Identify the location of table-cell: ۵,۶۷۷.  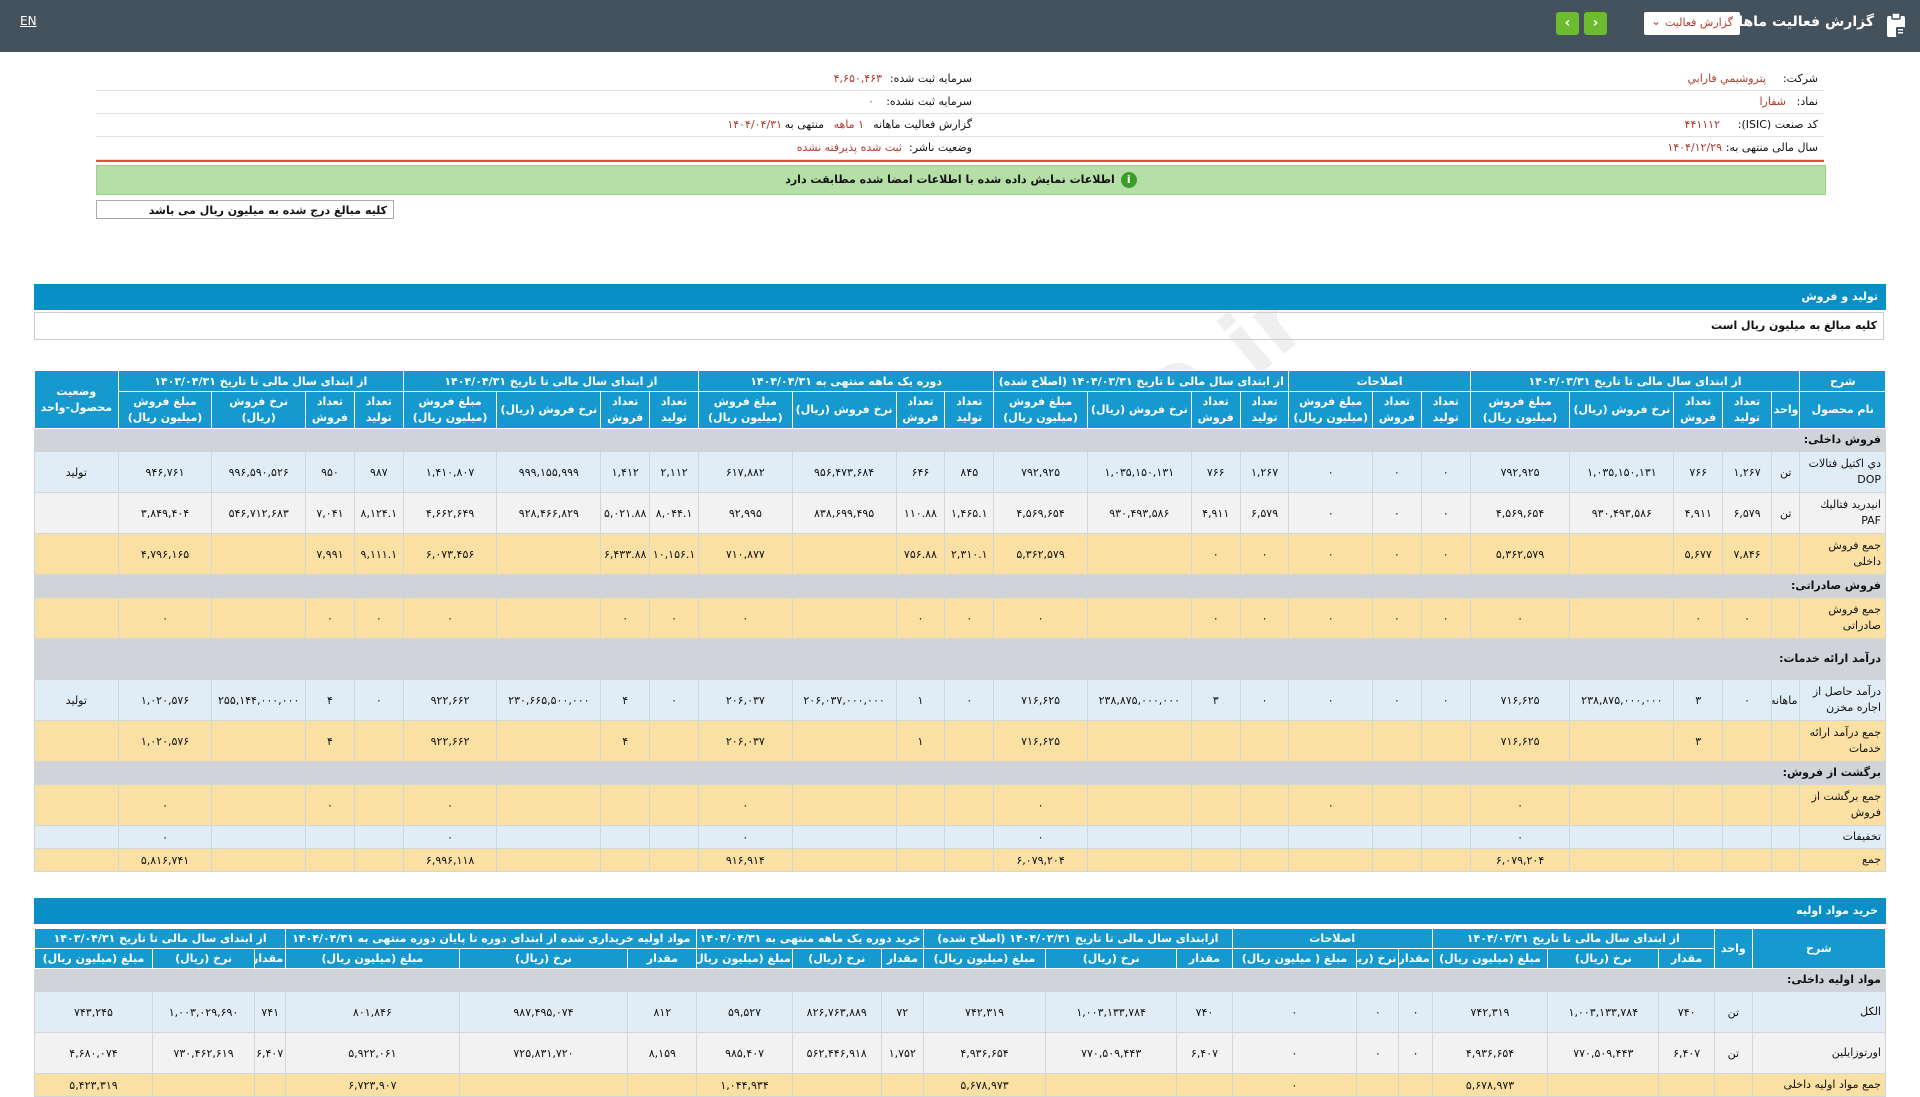
(1698, 554).